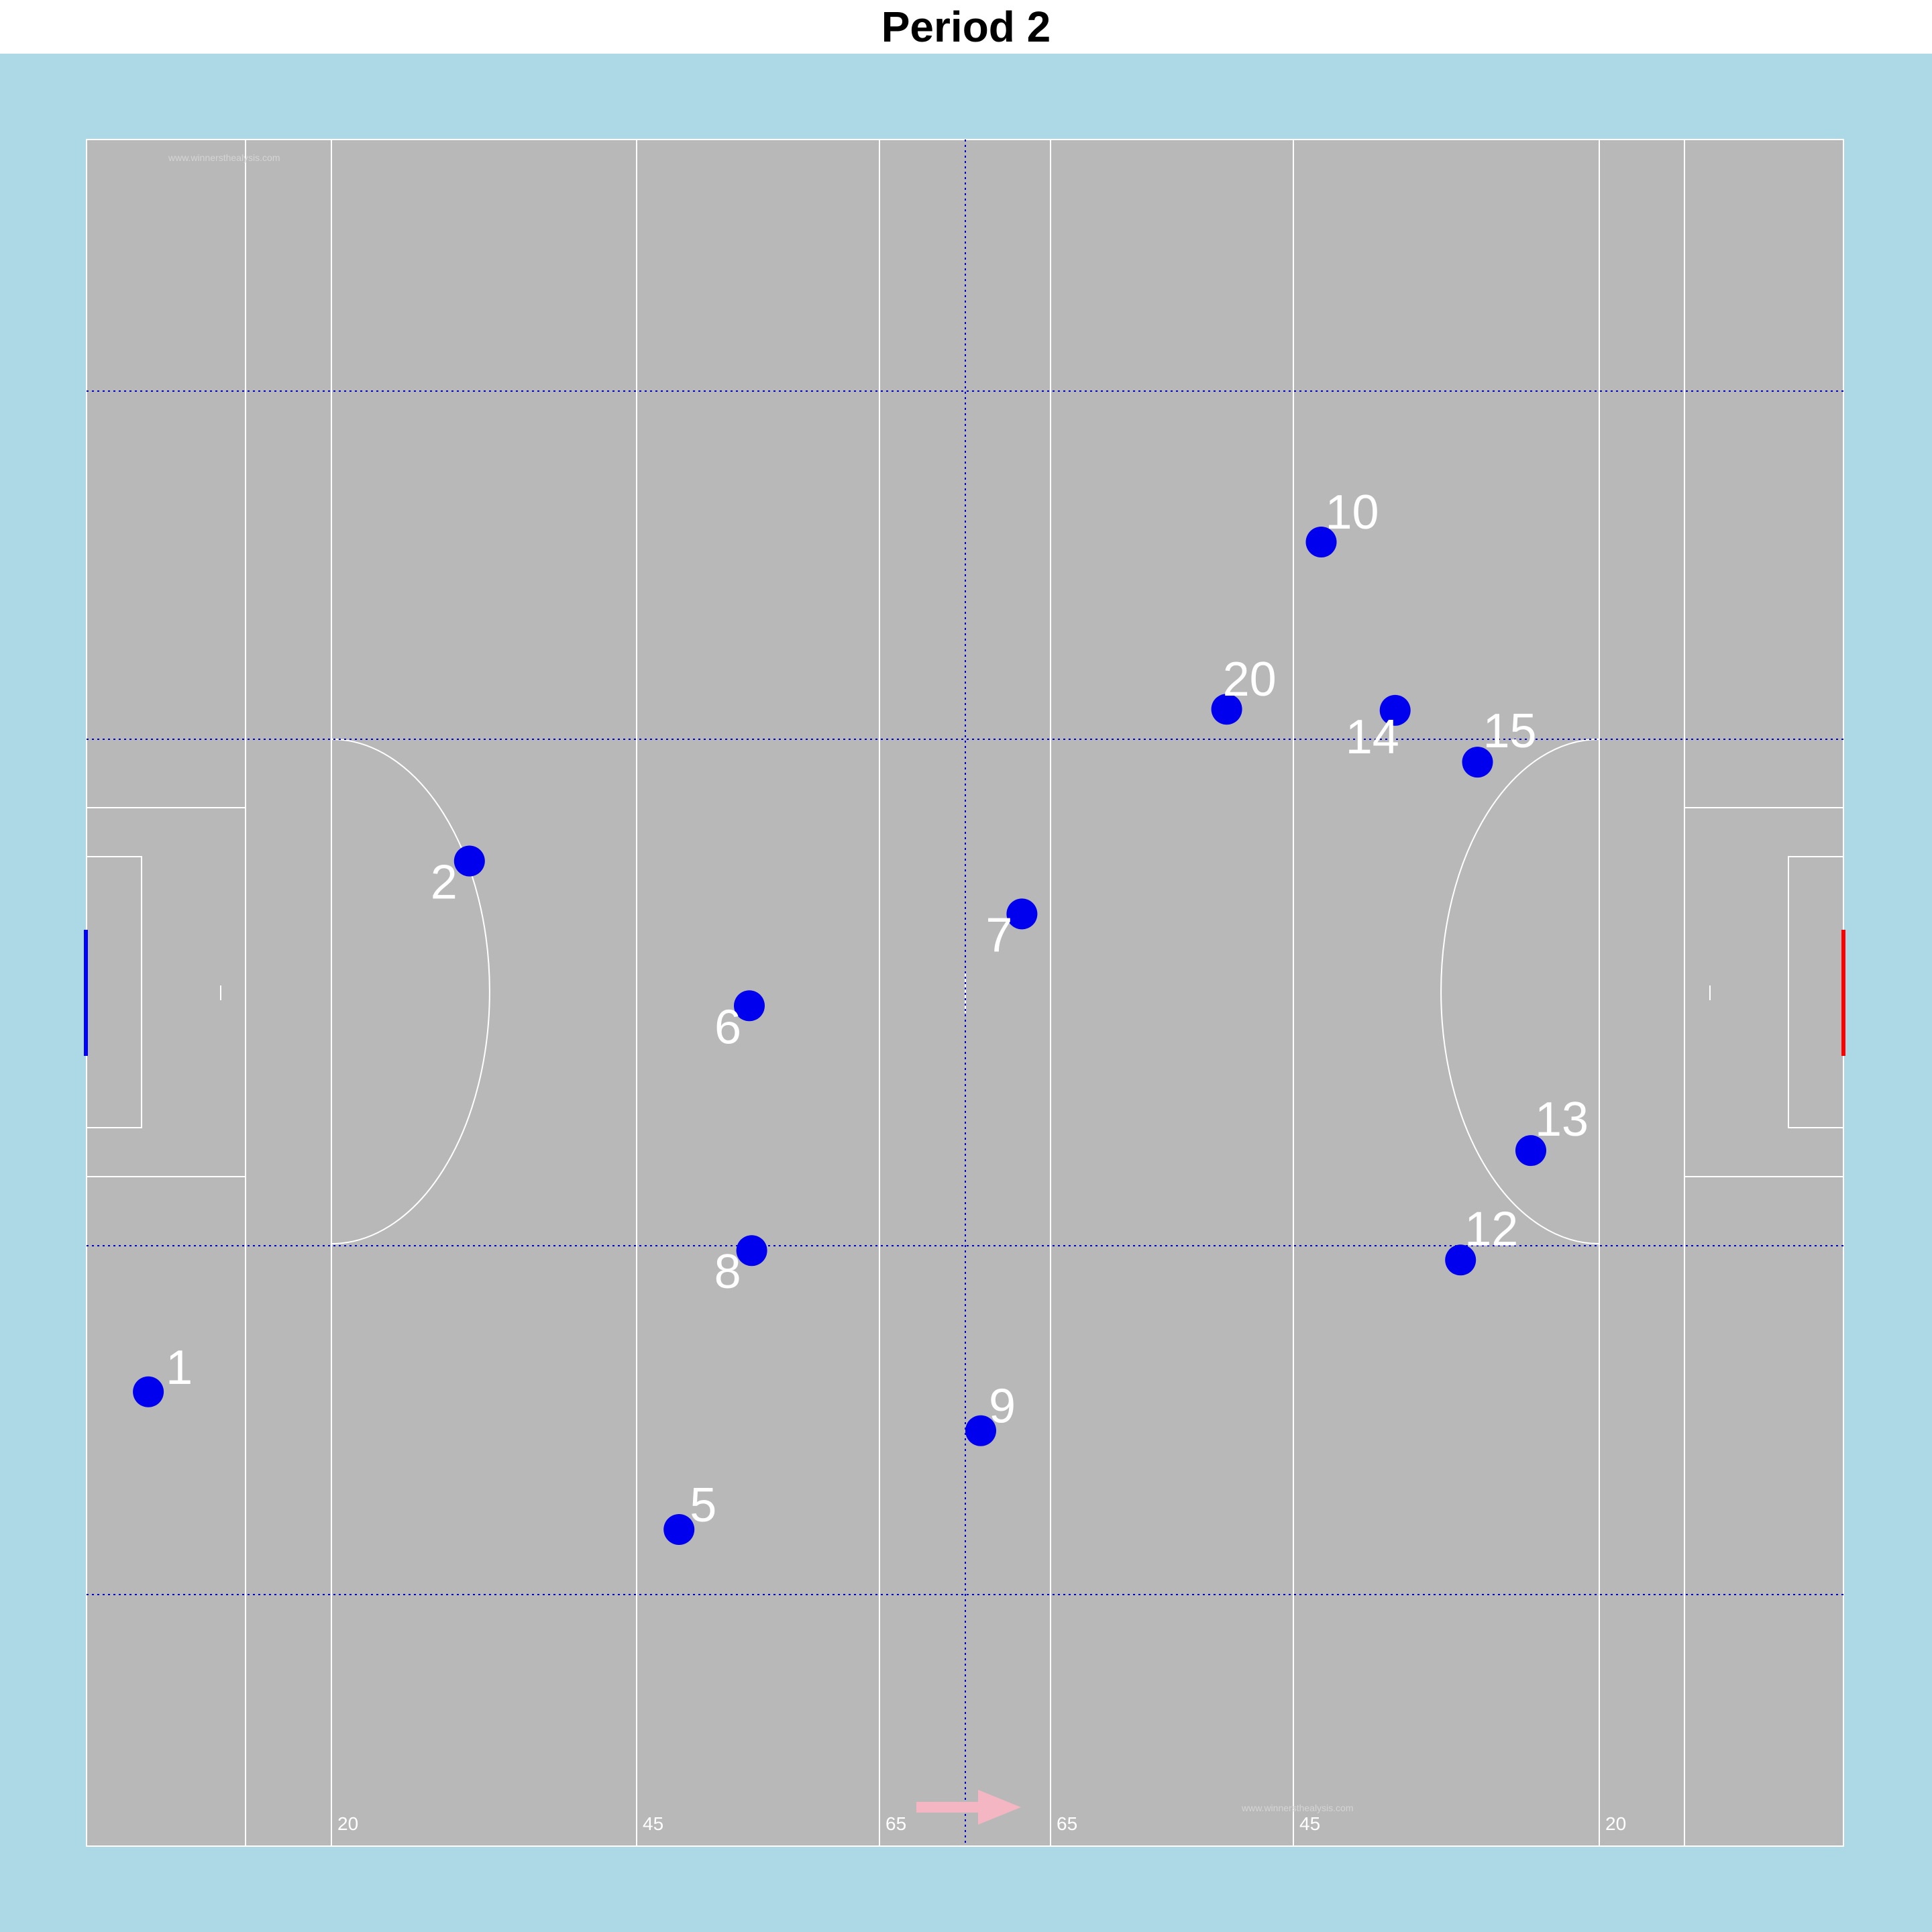 The image size is (1932, 1932). Describe the element at coordinates (1763, 992) in the screenshot. I see `right-large-box` at that location.